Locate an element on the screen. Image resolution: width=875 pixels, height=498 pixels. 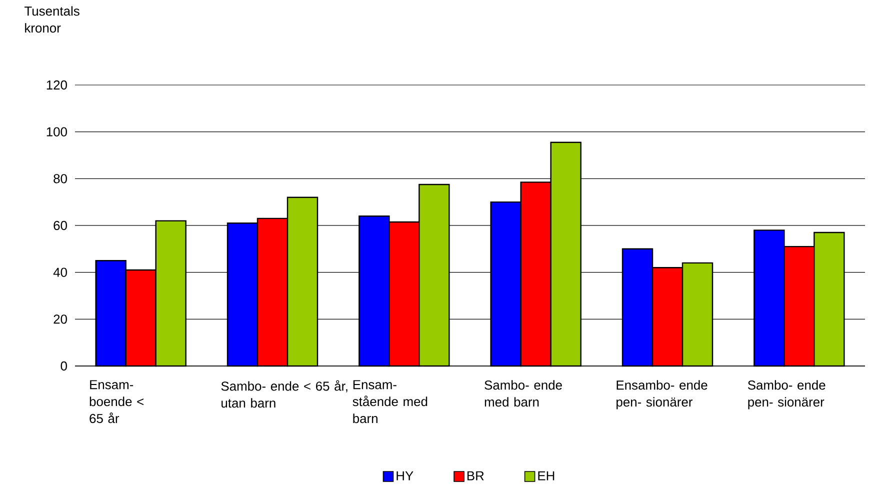
x-tick-label: Sambo- ende < 65 år, utan barn is located at coordinates (284, 394).